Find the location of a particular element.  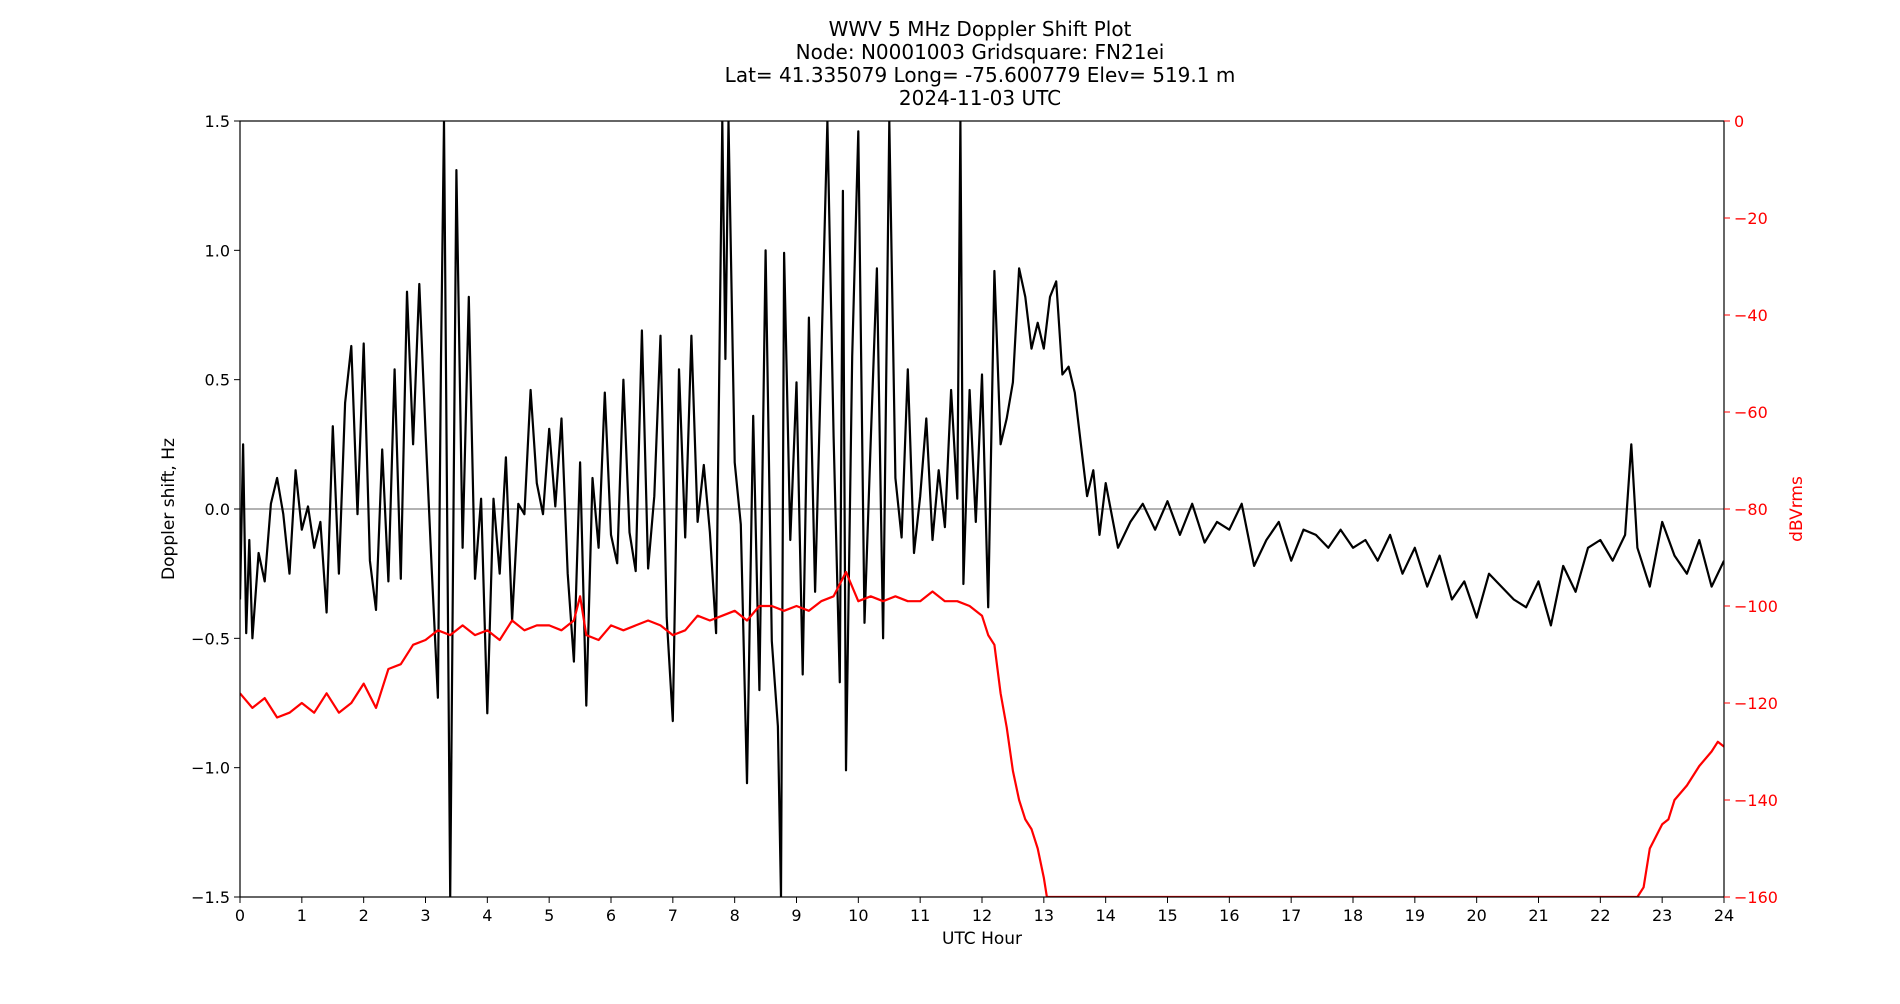

x-tick-label: 0 is located at coordinates (240, 915).